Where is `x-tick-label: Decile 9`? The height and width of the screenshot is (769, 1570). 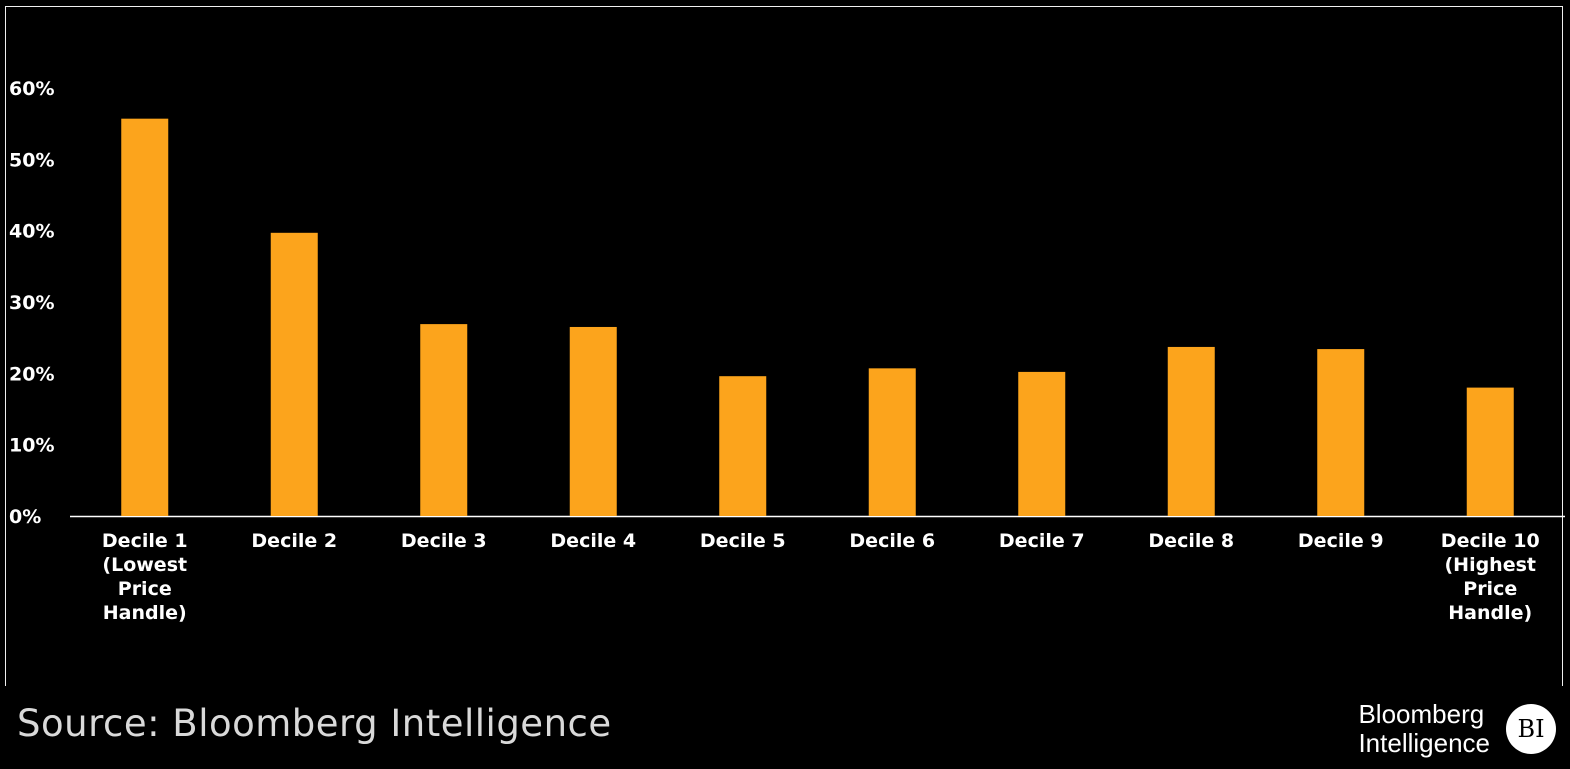 x-tick-label: Decile 9 is located at coordinates (1341, 541).